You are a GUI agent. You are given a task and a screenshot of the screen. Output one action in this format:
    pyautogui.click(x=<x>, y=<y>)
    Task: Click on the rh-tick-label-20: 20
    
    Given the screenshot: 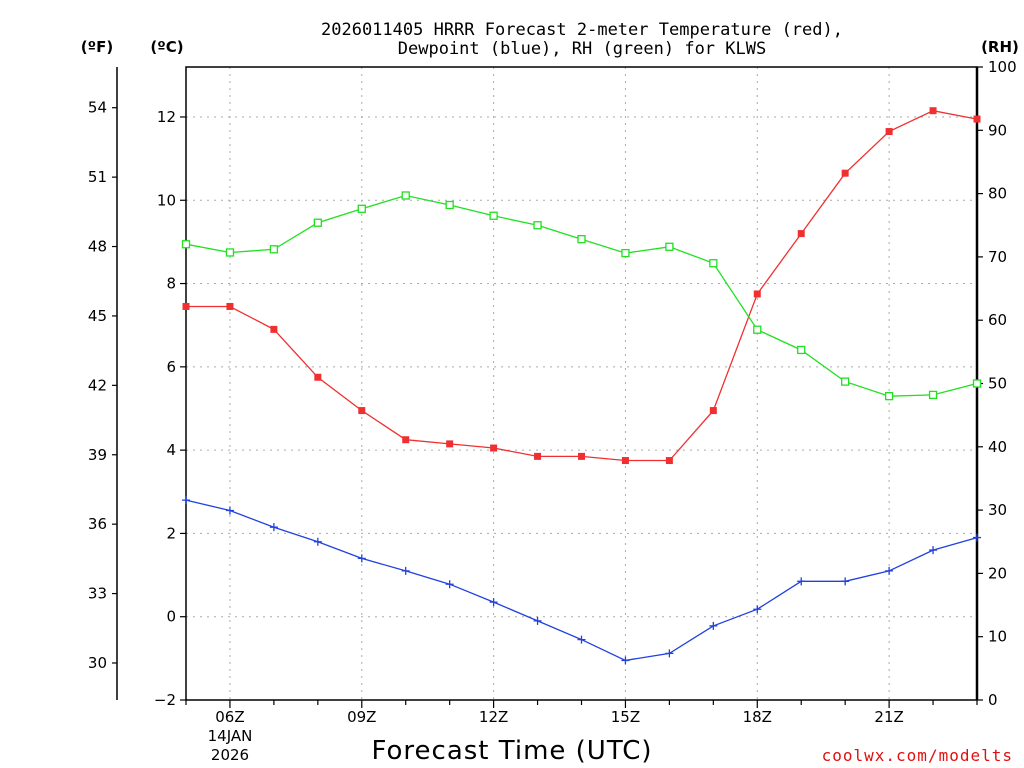 What is the action you would take?
    pyautogui.click(x=997, y=573)
    